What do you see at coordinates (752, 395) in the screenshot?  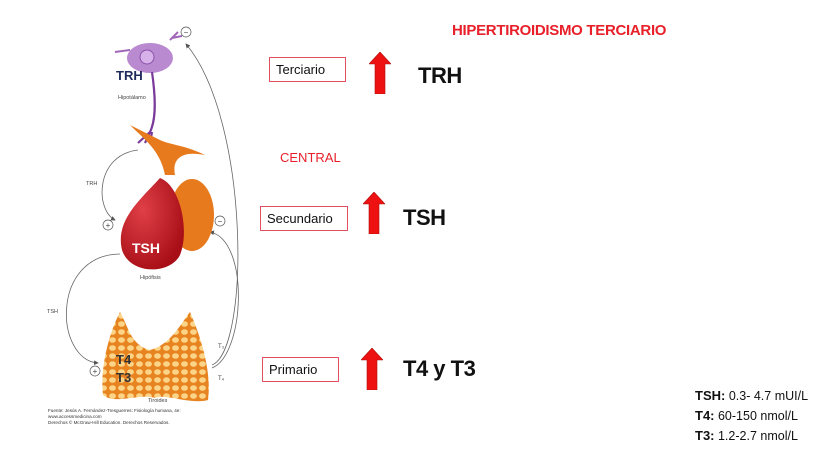 I see `reference-tsh: TSH: 0.3- 4.7 mUI/L` at bounding box center [752, 395].